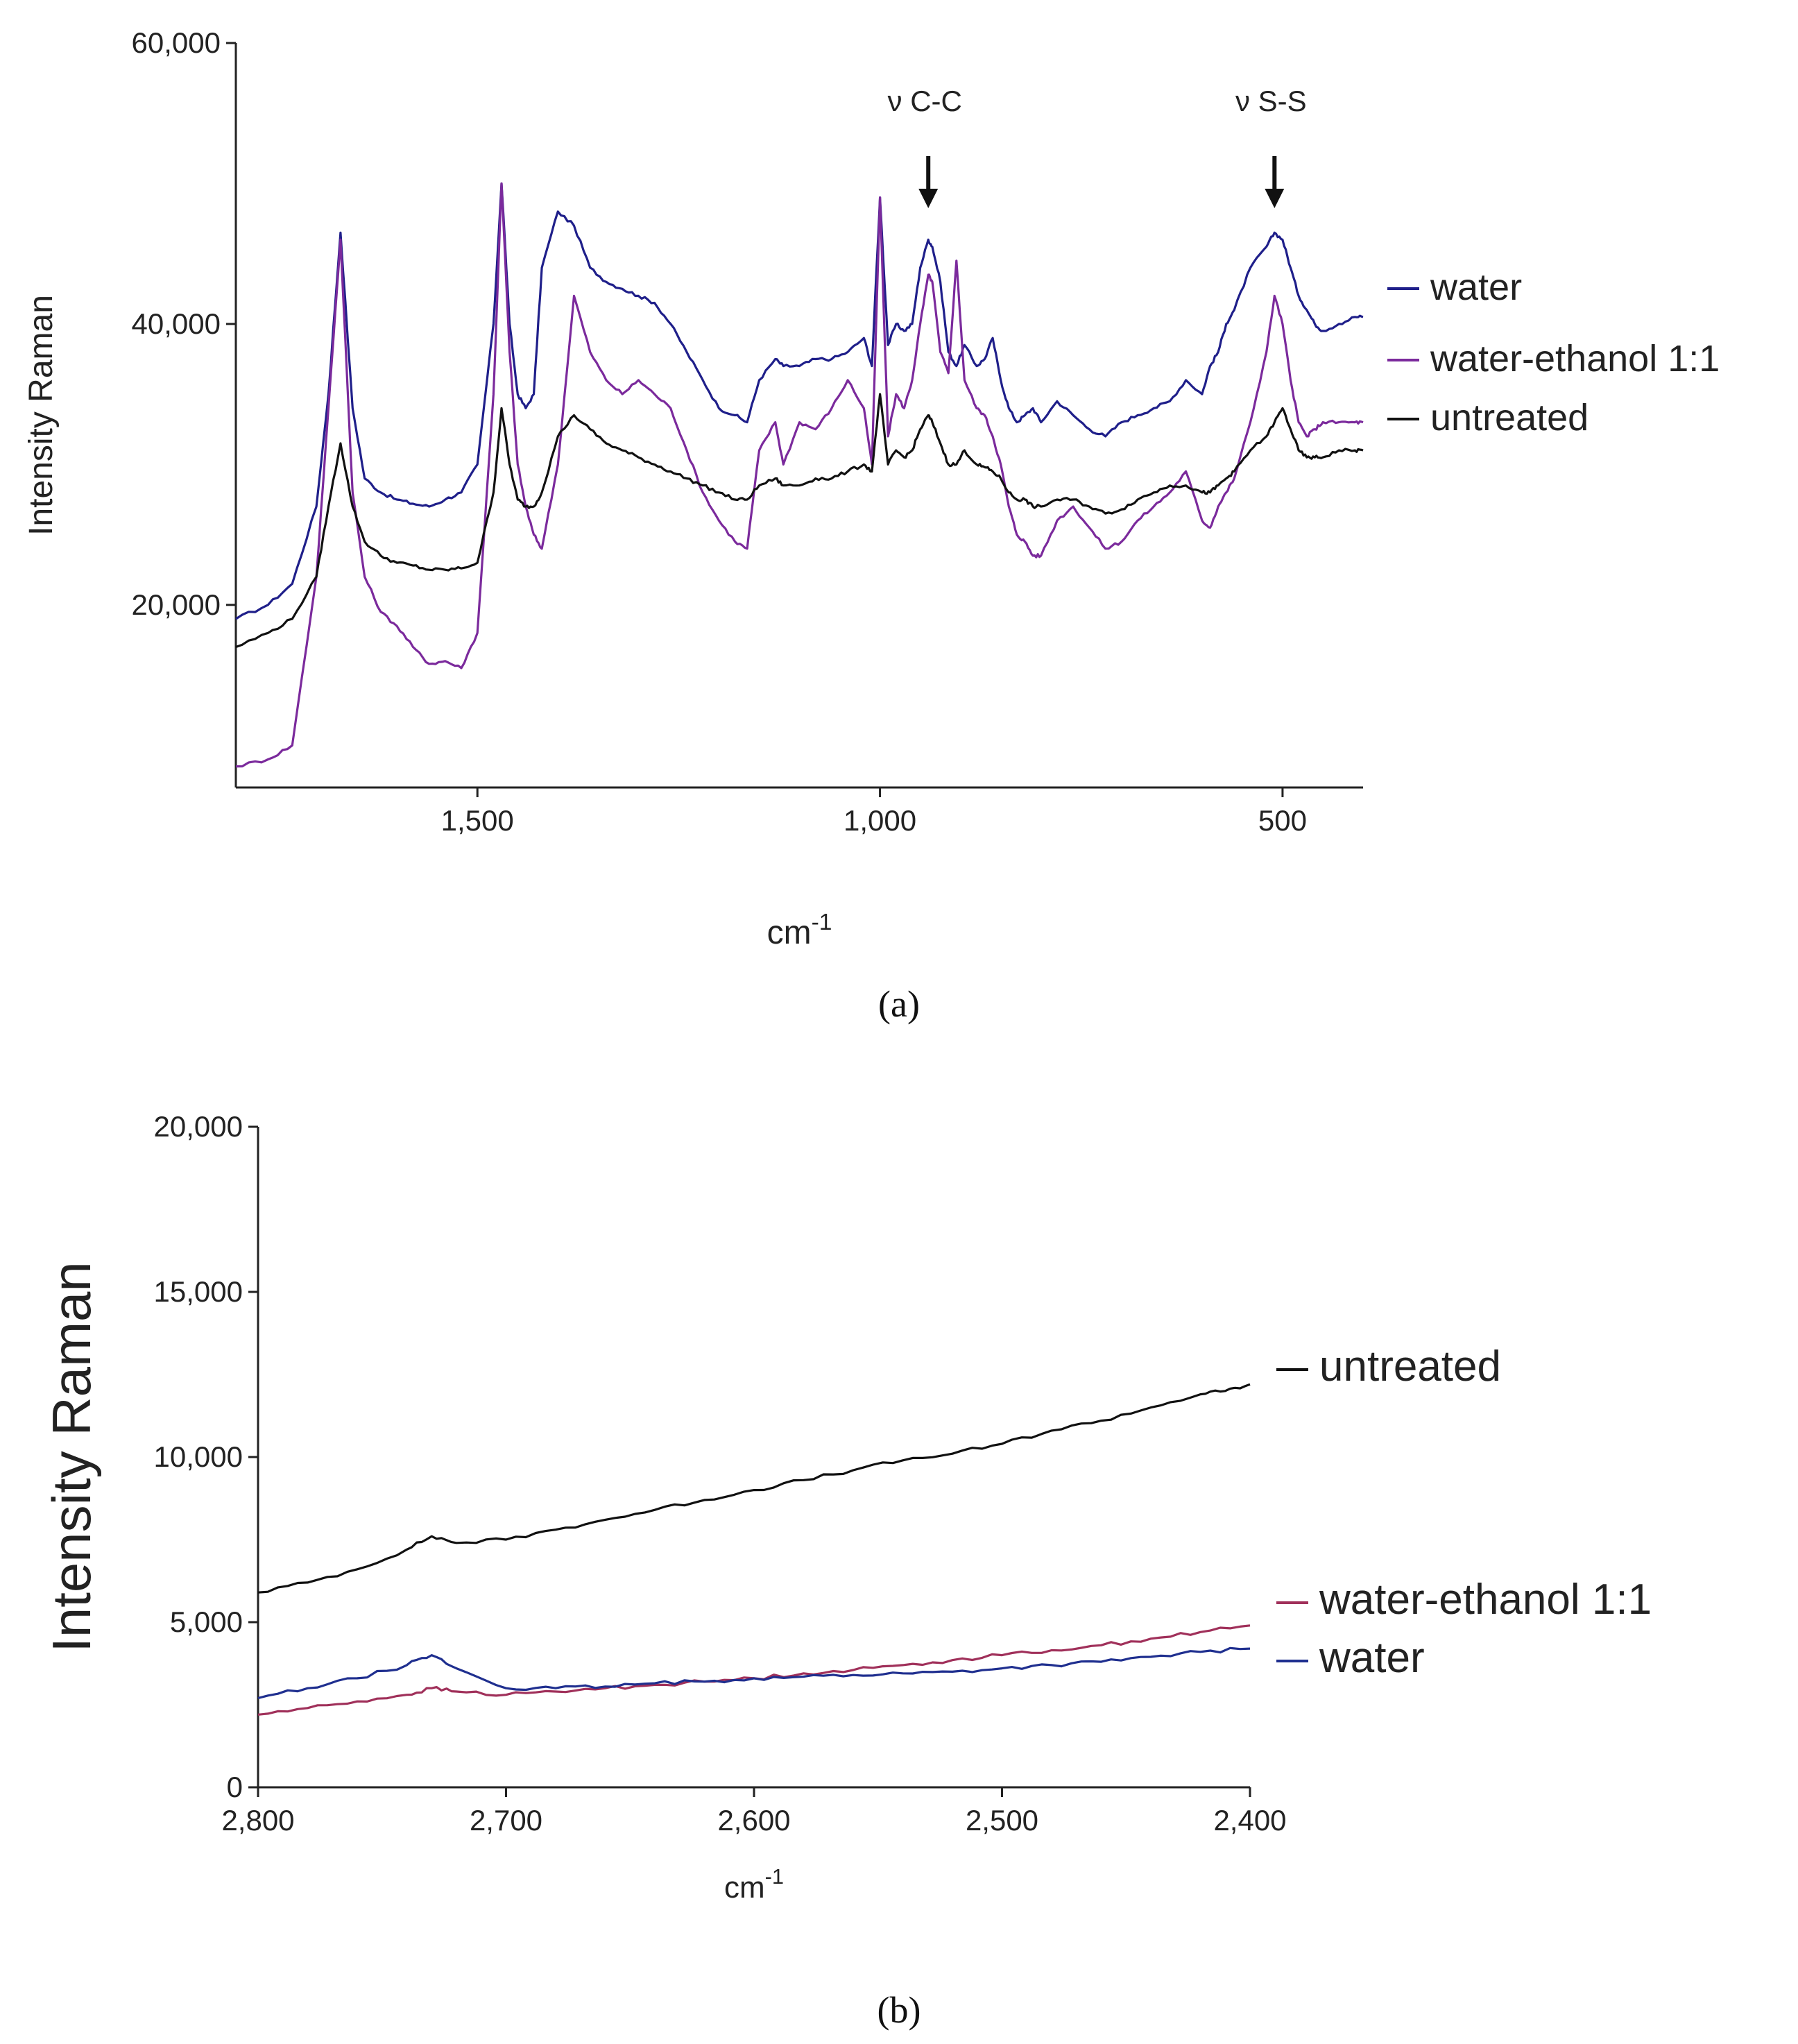 The image size is (1798, 2044). Describe the element at coordinates (198, 1291) in the screenshot. I see `y-tick-label: 15,000` at that location.